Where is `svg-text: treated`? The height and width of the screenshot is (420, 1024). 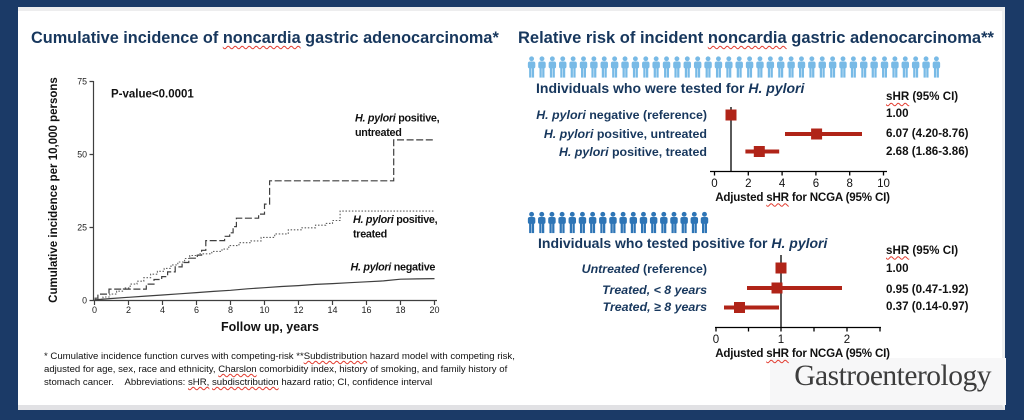 svg-text: treated is located at coordinates (370, 235).